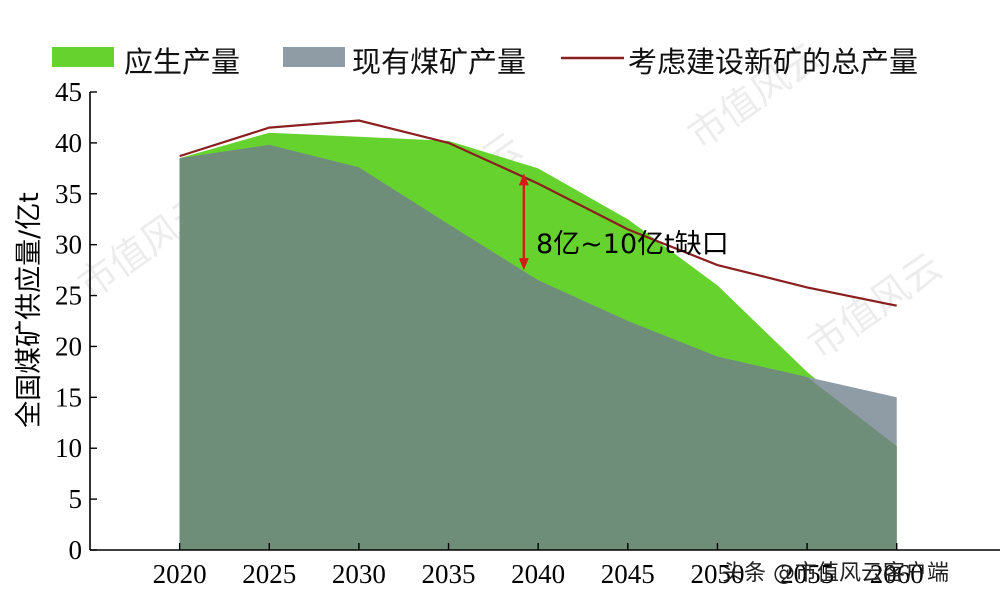  I want to click on watermark: 市值风云, so click(875, 305).